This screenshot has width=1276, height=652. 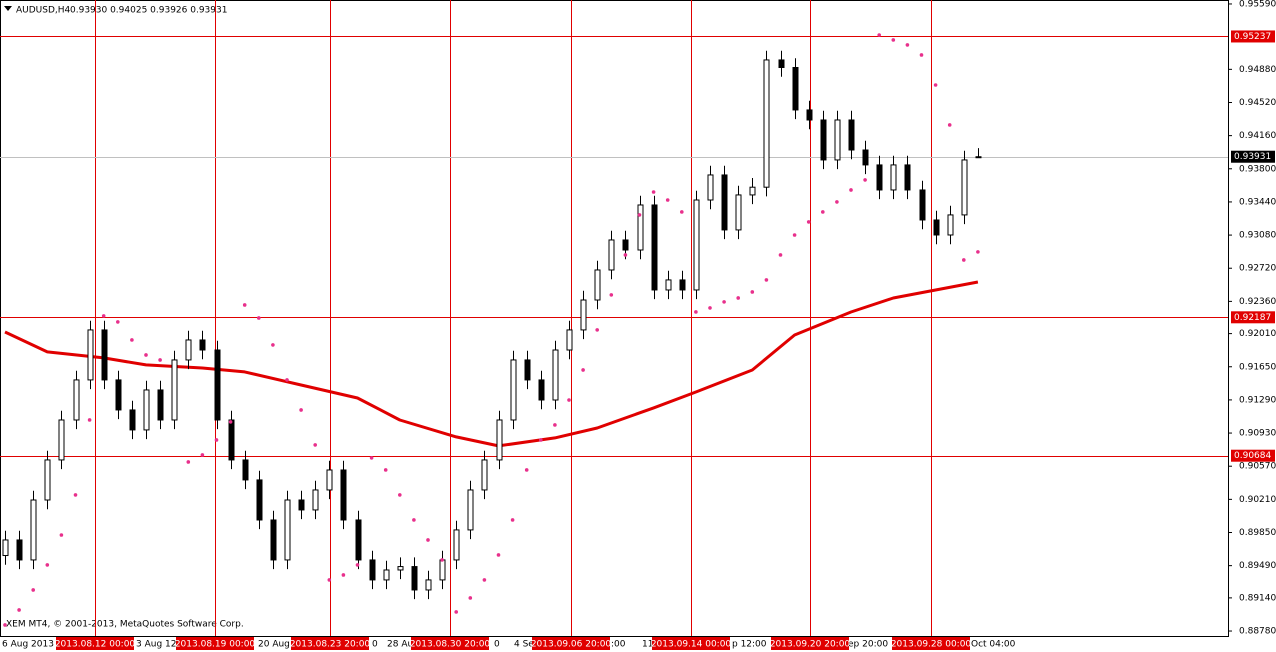 What do you see at coordinates (1257, 500) in the screenshot?
I see `y-tick-label: 0.90210` at bounding box center [1257, 500].